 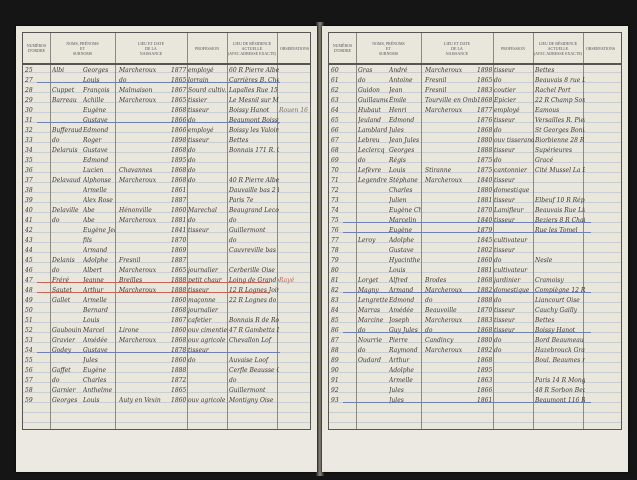 I want to click on residence: Le Mesnil sur Monthellan, so click(x=254, y=100).